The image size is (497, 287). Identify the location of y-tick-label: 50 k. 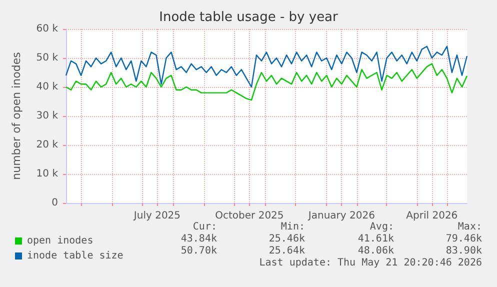
(47, 58).